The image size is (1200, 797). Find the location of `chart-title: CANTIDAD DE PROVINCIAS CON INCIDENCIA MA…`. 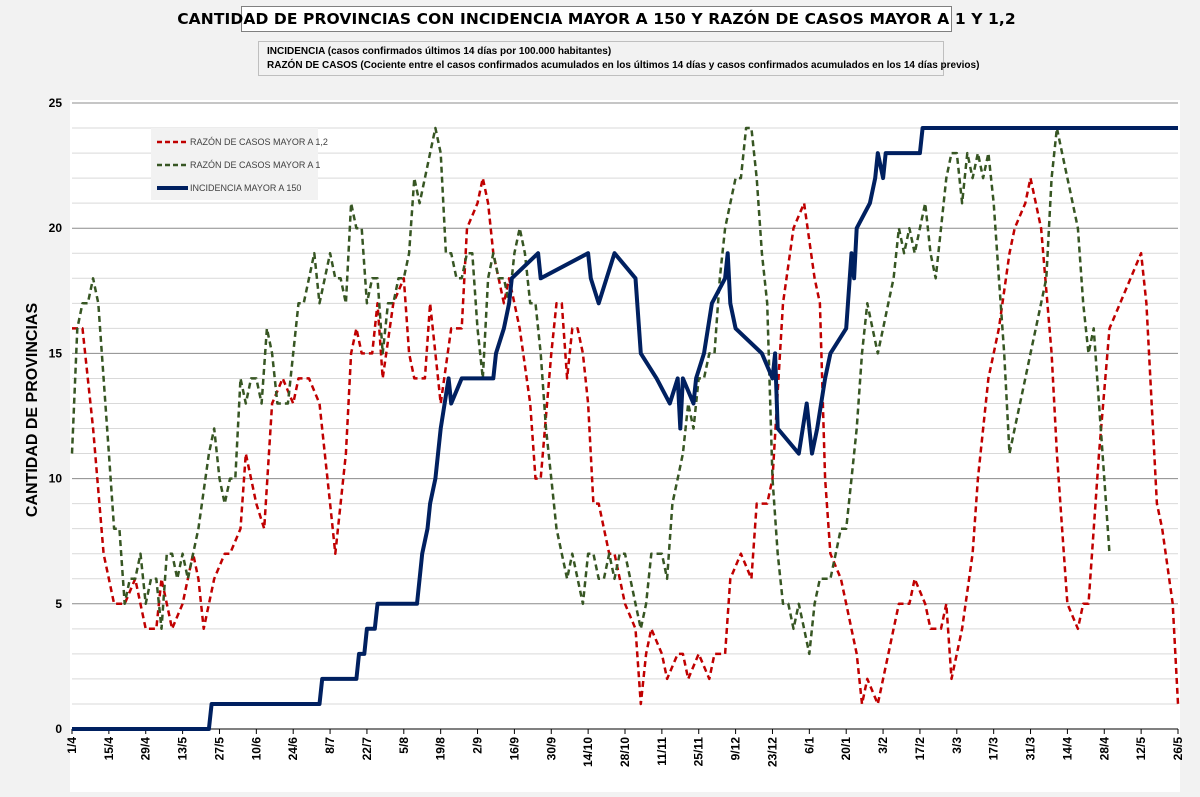

chart-title: CANTIDAD DE PROVINCIAS CON INCIDENCIA MA… is located at coordinates (596, 19).